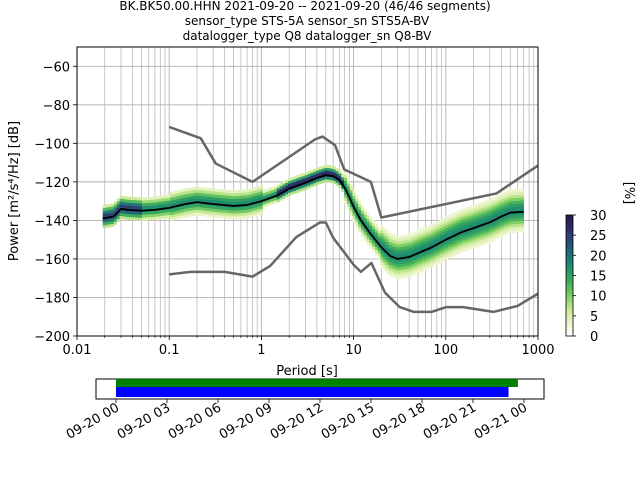 This screenshot has width=640, height=480. Describe the element at coordinates (307, 21) in the screenshot. I see `chart-title-line-2: sensor_type STS-5A sensor_sn STS5A-BV` at that location.